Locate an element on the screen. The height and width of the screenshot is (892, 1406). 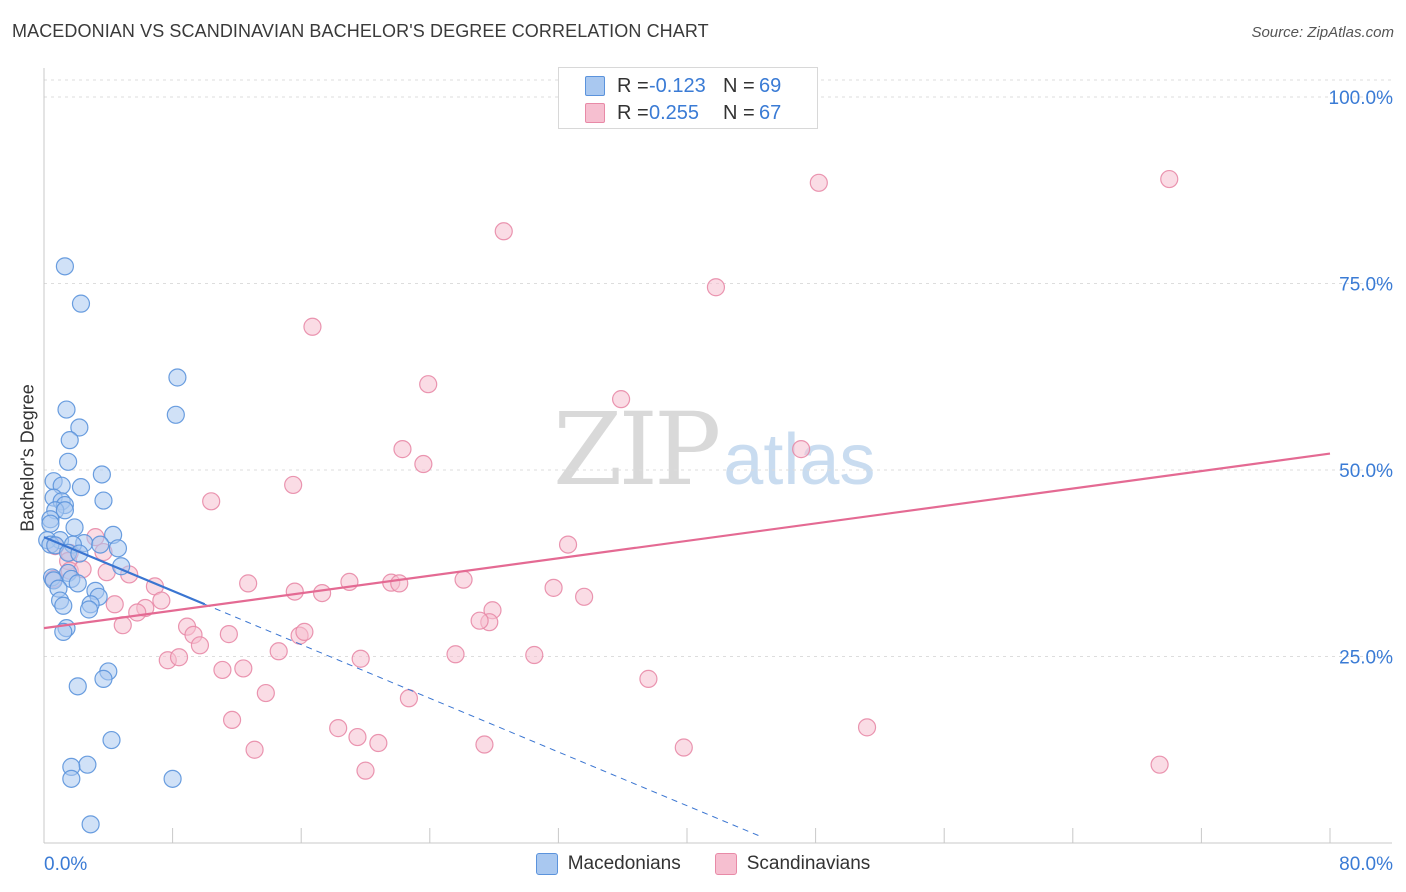
correlation-legend: R = -0.123 N = 69 R = 0.255 N = 67 is located at coordinates (688, 98).